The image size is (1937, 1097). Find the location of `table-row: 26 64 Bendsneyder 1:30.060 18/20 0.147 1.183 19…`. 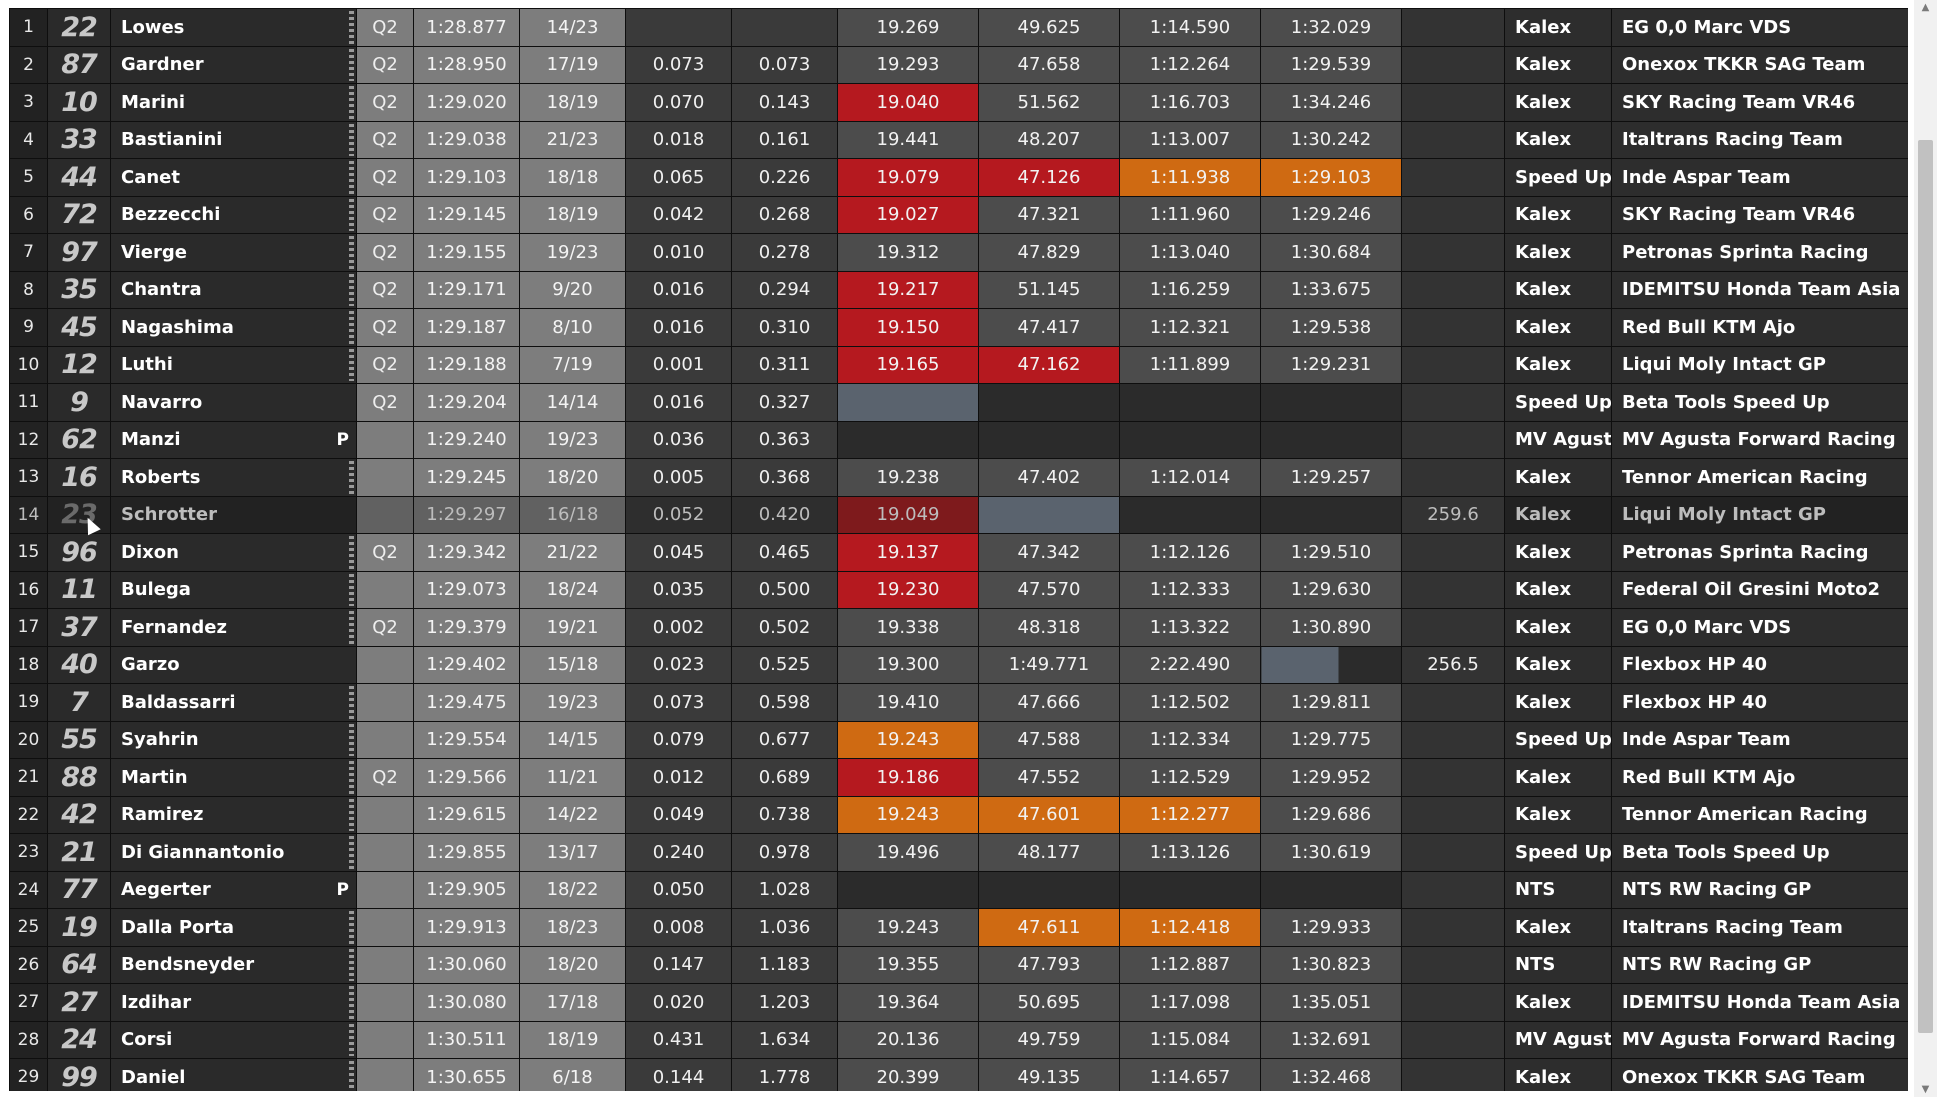

table-row: 26 64 Bendsneyder 1:30.060 18/20 0.147 1.183 19… is located at coordinates (958, 964).